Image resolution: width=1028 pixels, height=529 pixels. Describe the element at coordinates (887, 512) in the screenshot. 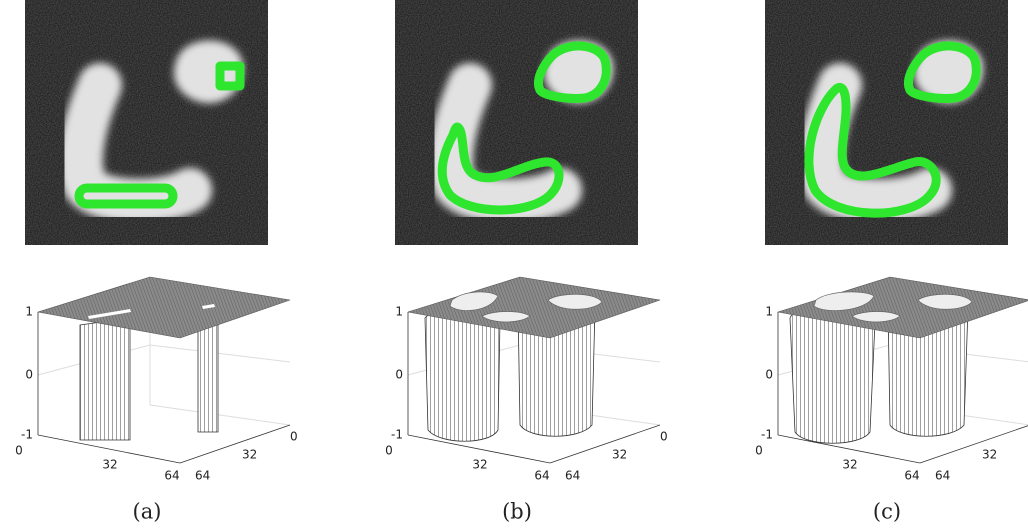

I see `caption: (c)` at that location.